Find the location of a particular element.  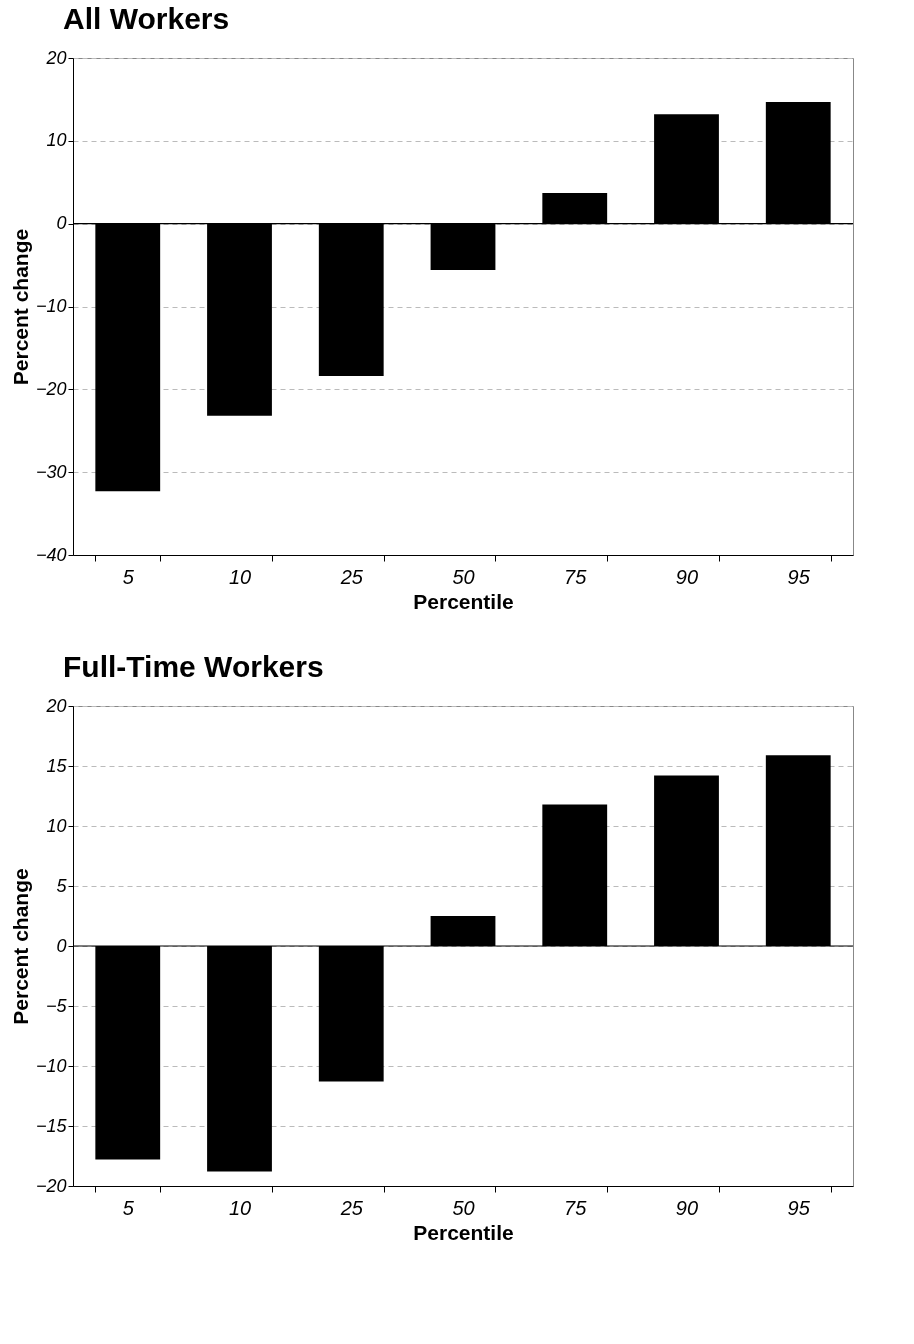

y-tick-label: −40 is located at coordinates (51, 554).